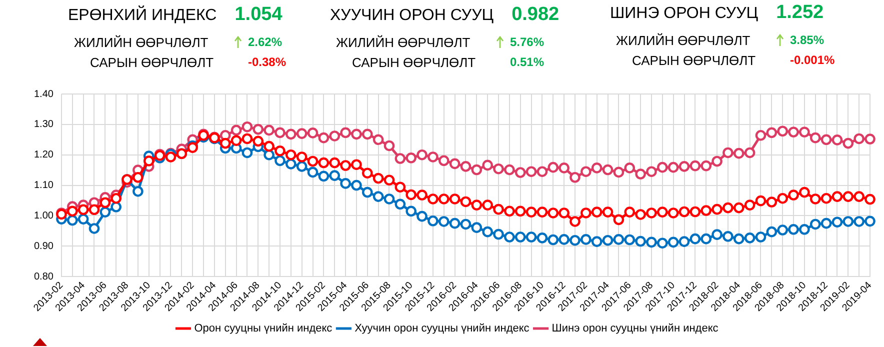  I want to click on text: 2.62%, so click(265, 42).